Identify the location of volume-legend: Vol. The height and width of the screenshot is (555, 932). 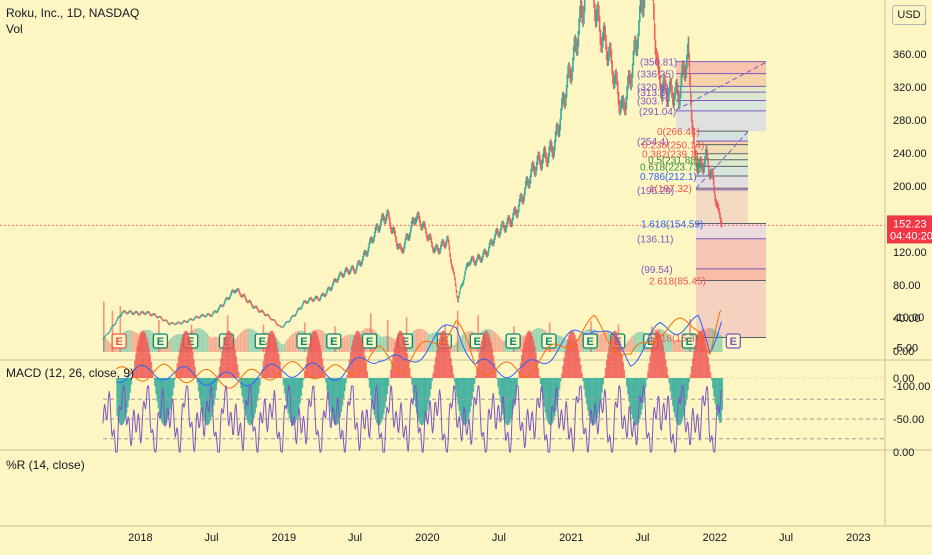
(14, 29).